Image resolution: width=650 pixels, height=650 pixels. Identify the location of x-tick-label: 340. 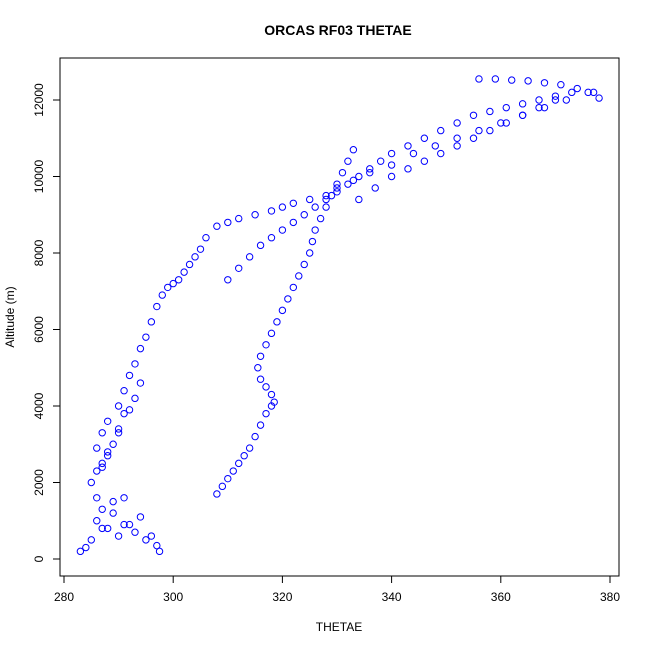
(392, 597).